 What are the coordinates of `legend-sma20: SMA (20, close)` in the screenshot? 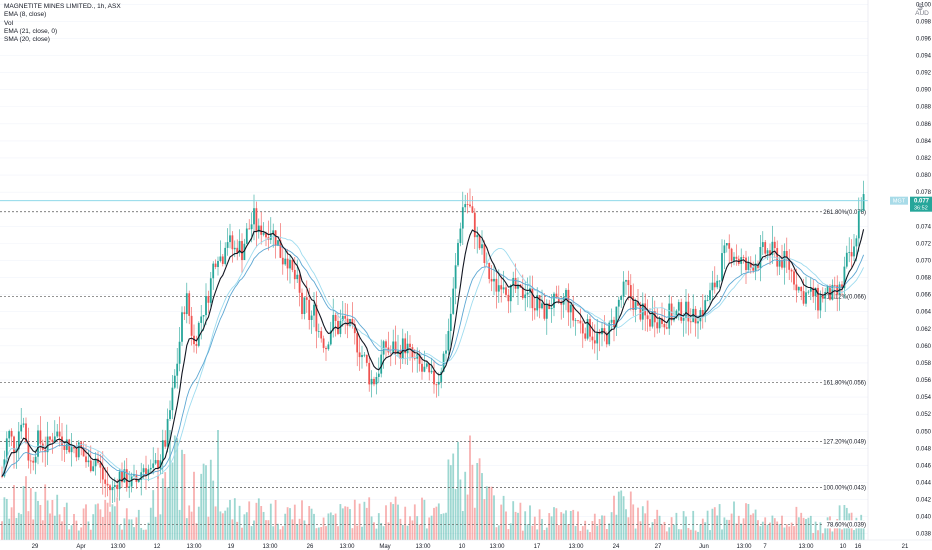 It's located at (27, 40).